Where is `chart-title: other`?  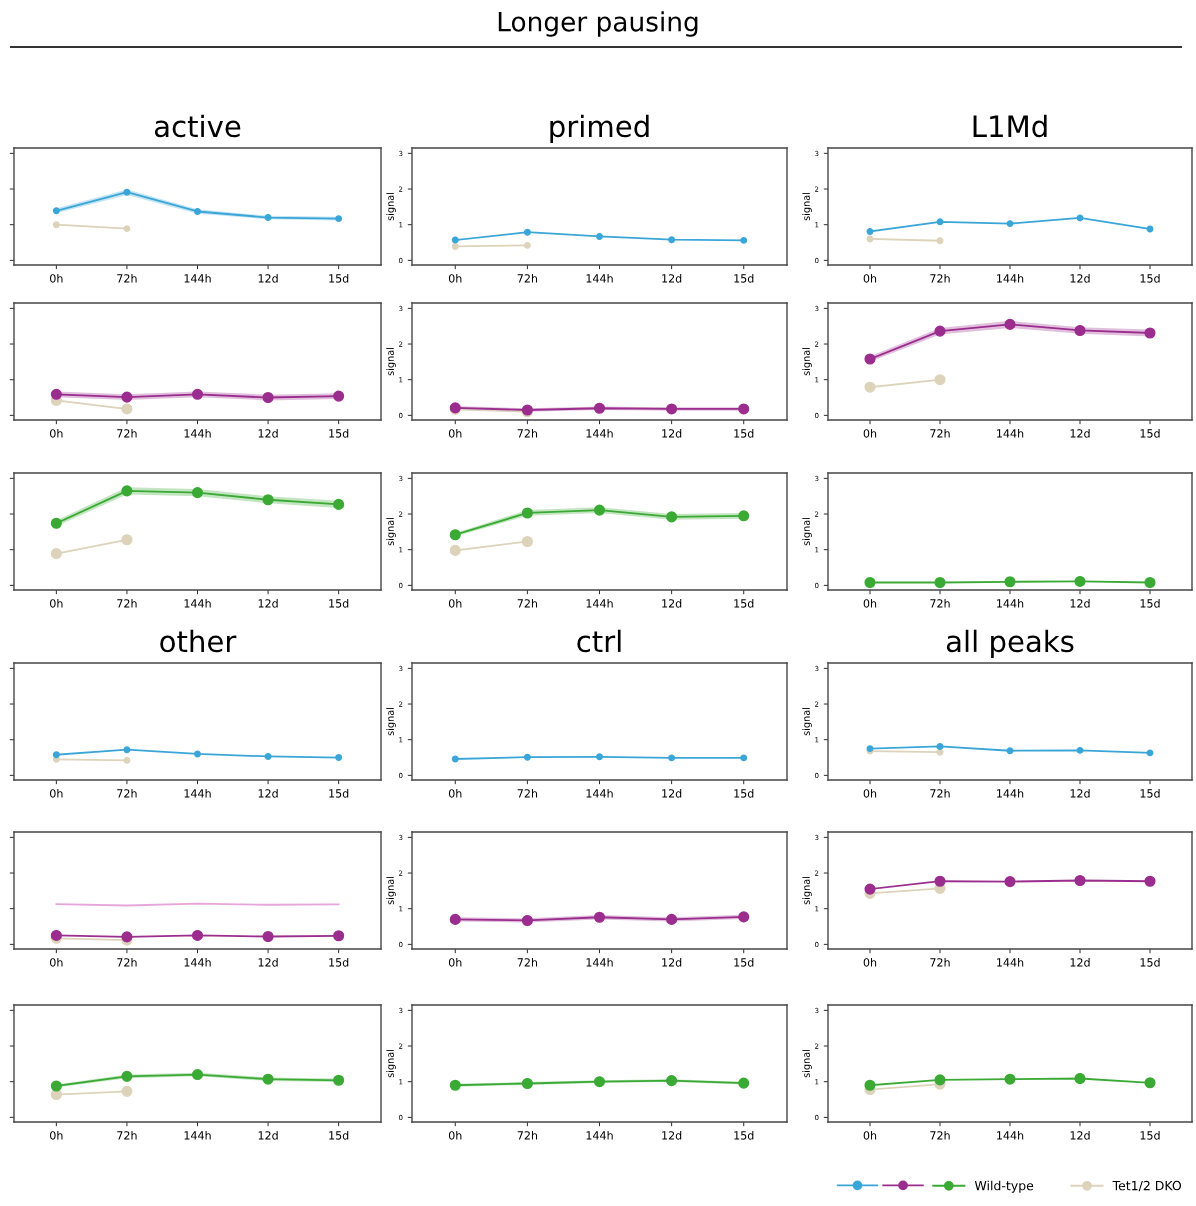
chart-title: other is located at coordinates (198, 641).